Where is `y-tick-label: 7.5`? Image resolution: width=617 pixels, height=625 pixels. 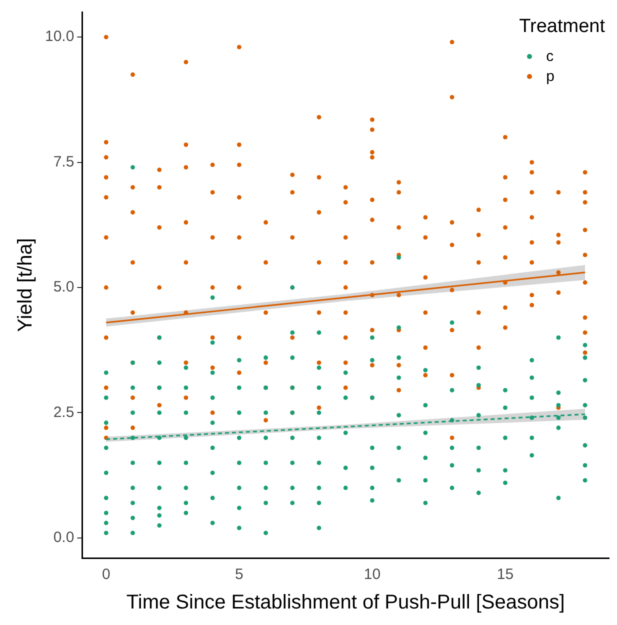 y-tick-label: 7.5 is located at coordinates (63, 161).